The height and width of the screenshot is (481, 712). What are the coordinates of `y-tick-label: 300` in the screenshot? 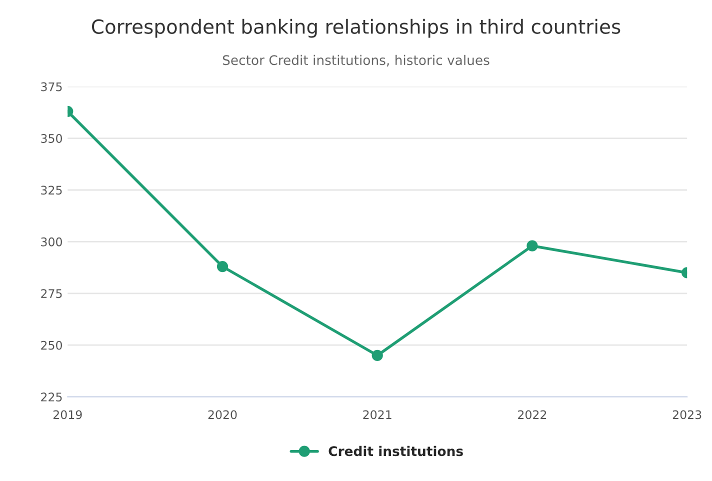 It's located at (51, 241).